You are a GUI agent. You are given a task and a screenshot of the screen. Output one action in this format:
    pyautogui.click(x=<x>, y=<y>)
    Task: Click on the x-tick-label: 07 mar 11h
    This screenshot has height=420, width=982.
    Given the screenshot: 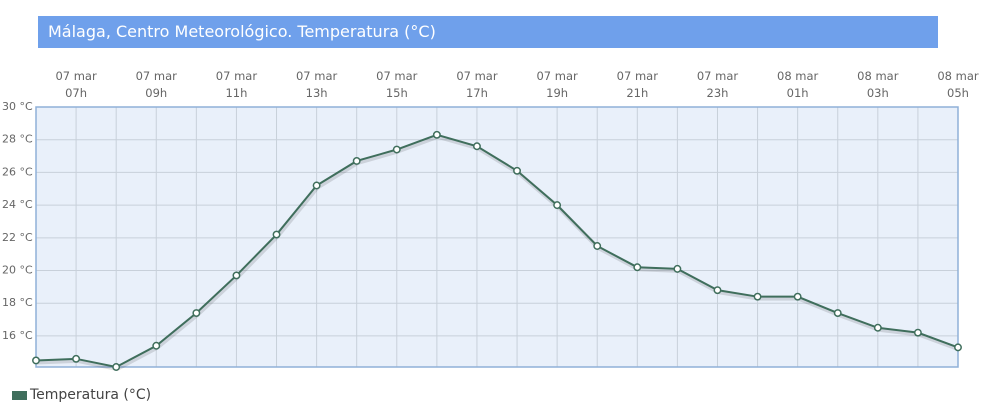 What is the action you would take?
    pyautogui.click(x=236, y=84)
    